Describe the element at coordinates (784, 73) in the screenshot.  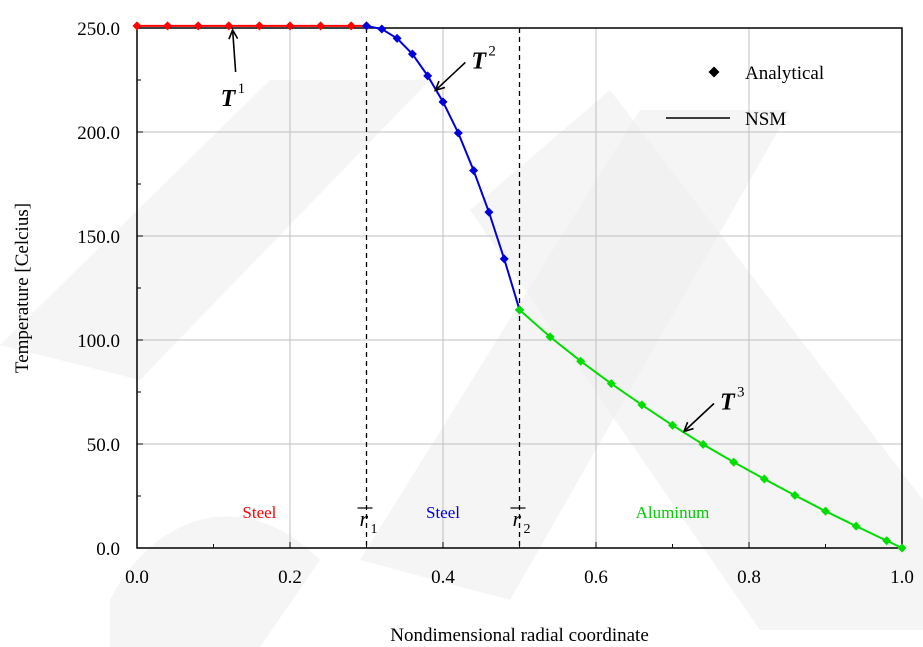
I see `legend-analytical-label: Analytical` at that location.